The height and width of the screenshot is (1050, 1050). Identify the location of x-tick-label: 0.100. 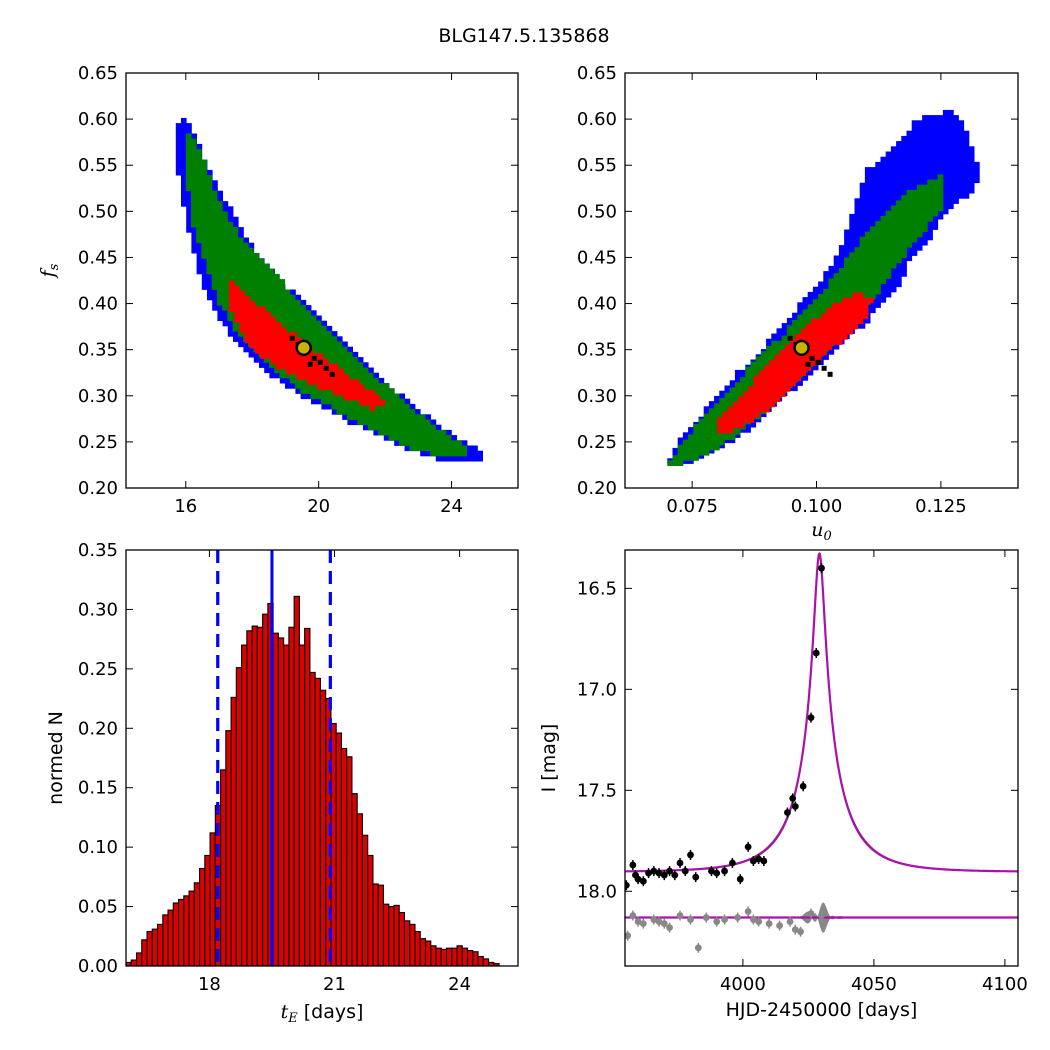
(817, 506).